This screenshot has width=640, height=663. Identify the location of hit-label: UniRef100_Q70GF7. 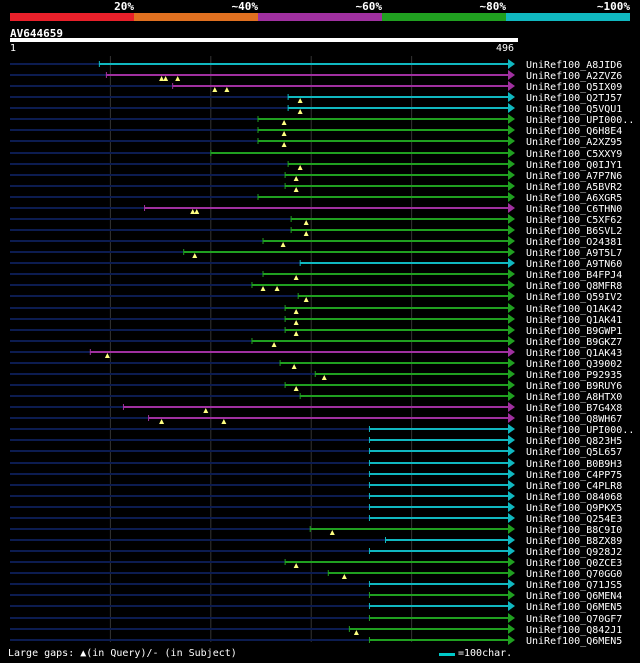
(574, 619).